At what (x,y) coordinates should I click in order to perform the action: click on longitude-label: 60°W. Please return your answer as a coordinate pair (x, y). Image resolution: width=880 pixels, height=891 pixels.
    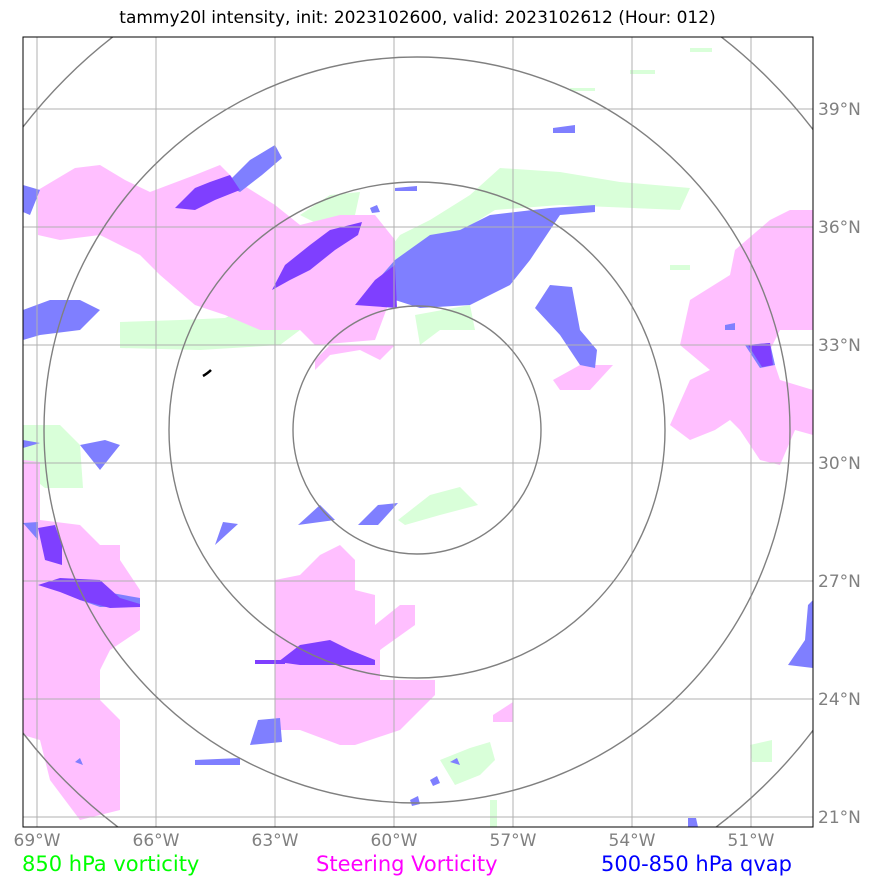
    Looking at the image, I should click on (394, 841).